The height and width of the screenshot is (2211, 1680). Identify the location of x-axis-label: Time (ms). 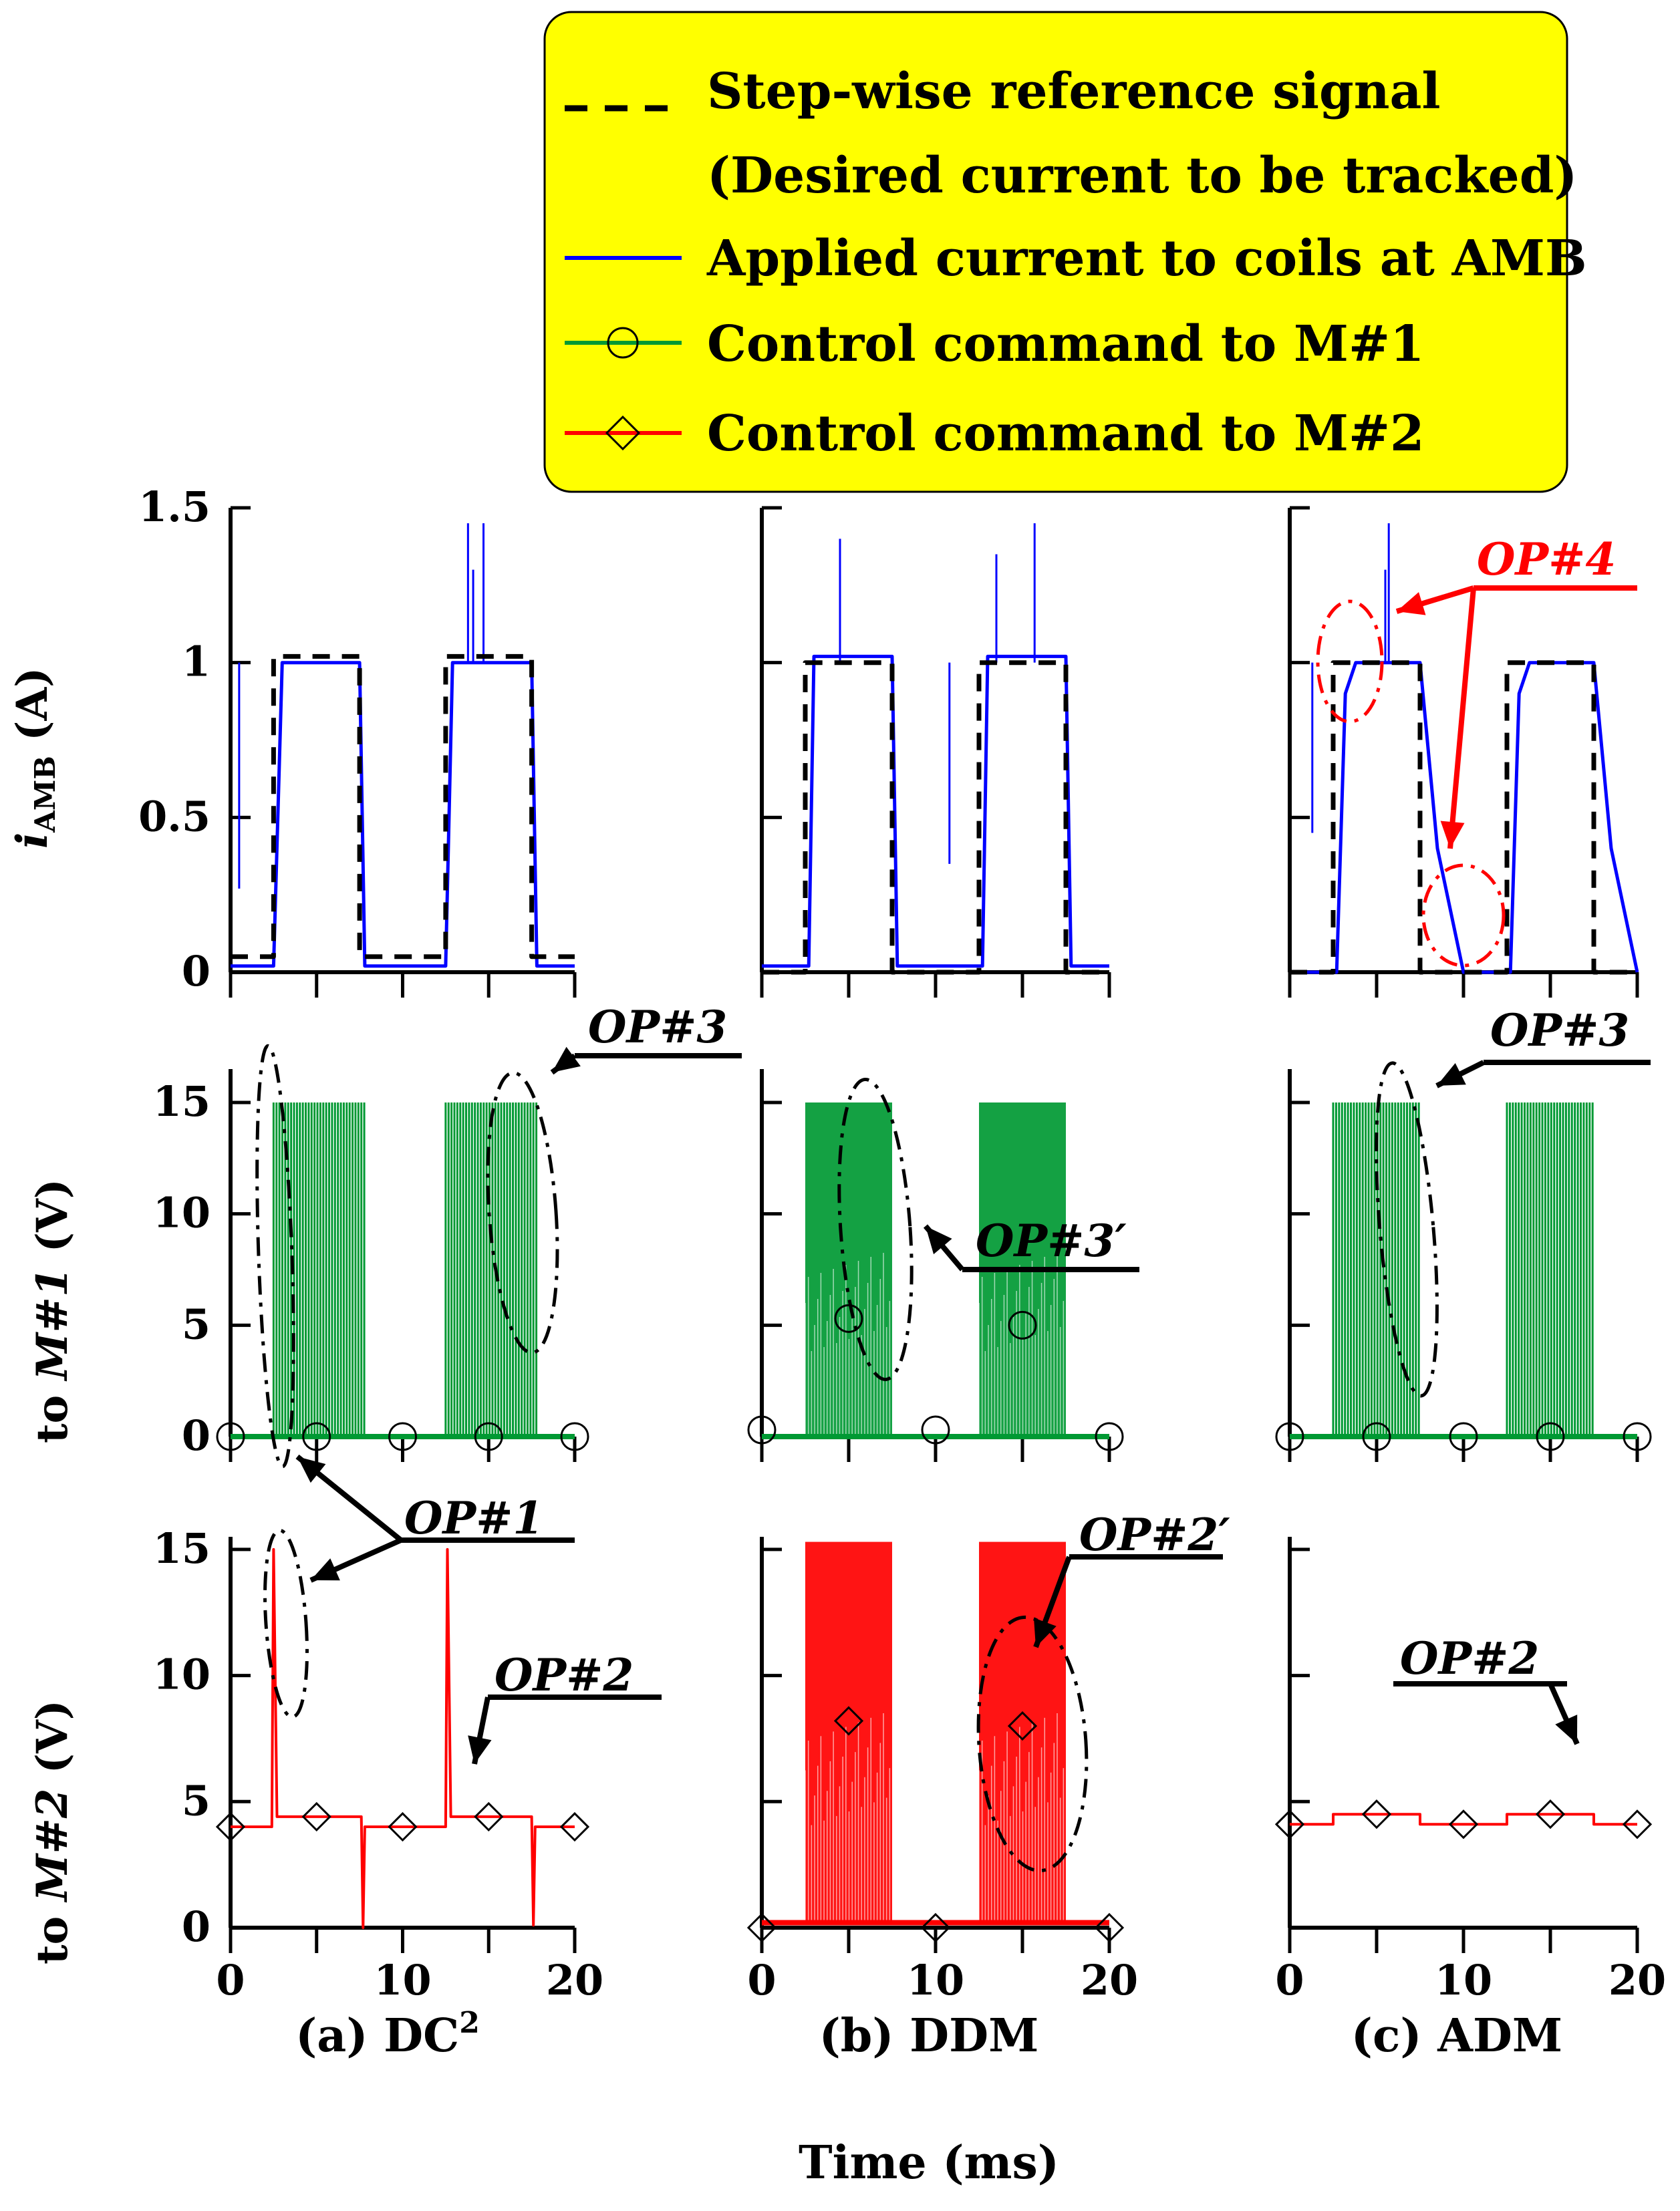
(929, 2163).